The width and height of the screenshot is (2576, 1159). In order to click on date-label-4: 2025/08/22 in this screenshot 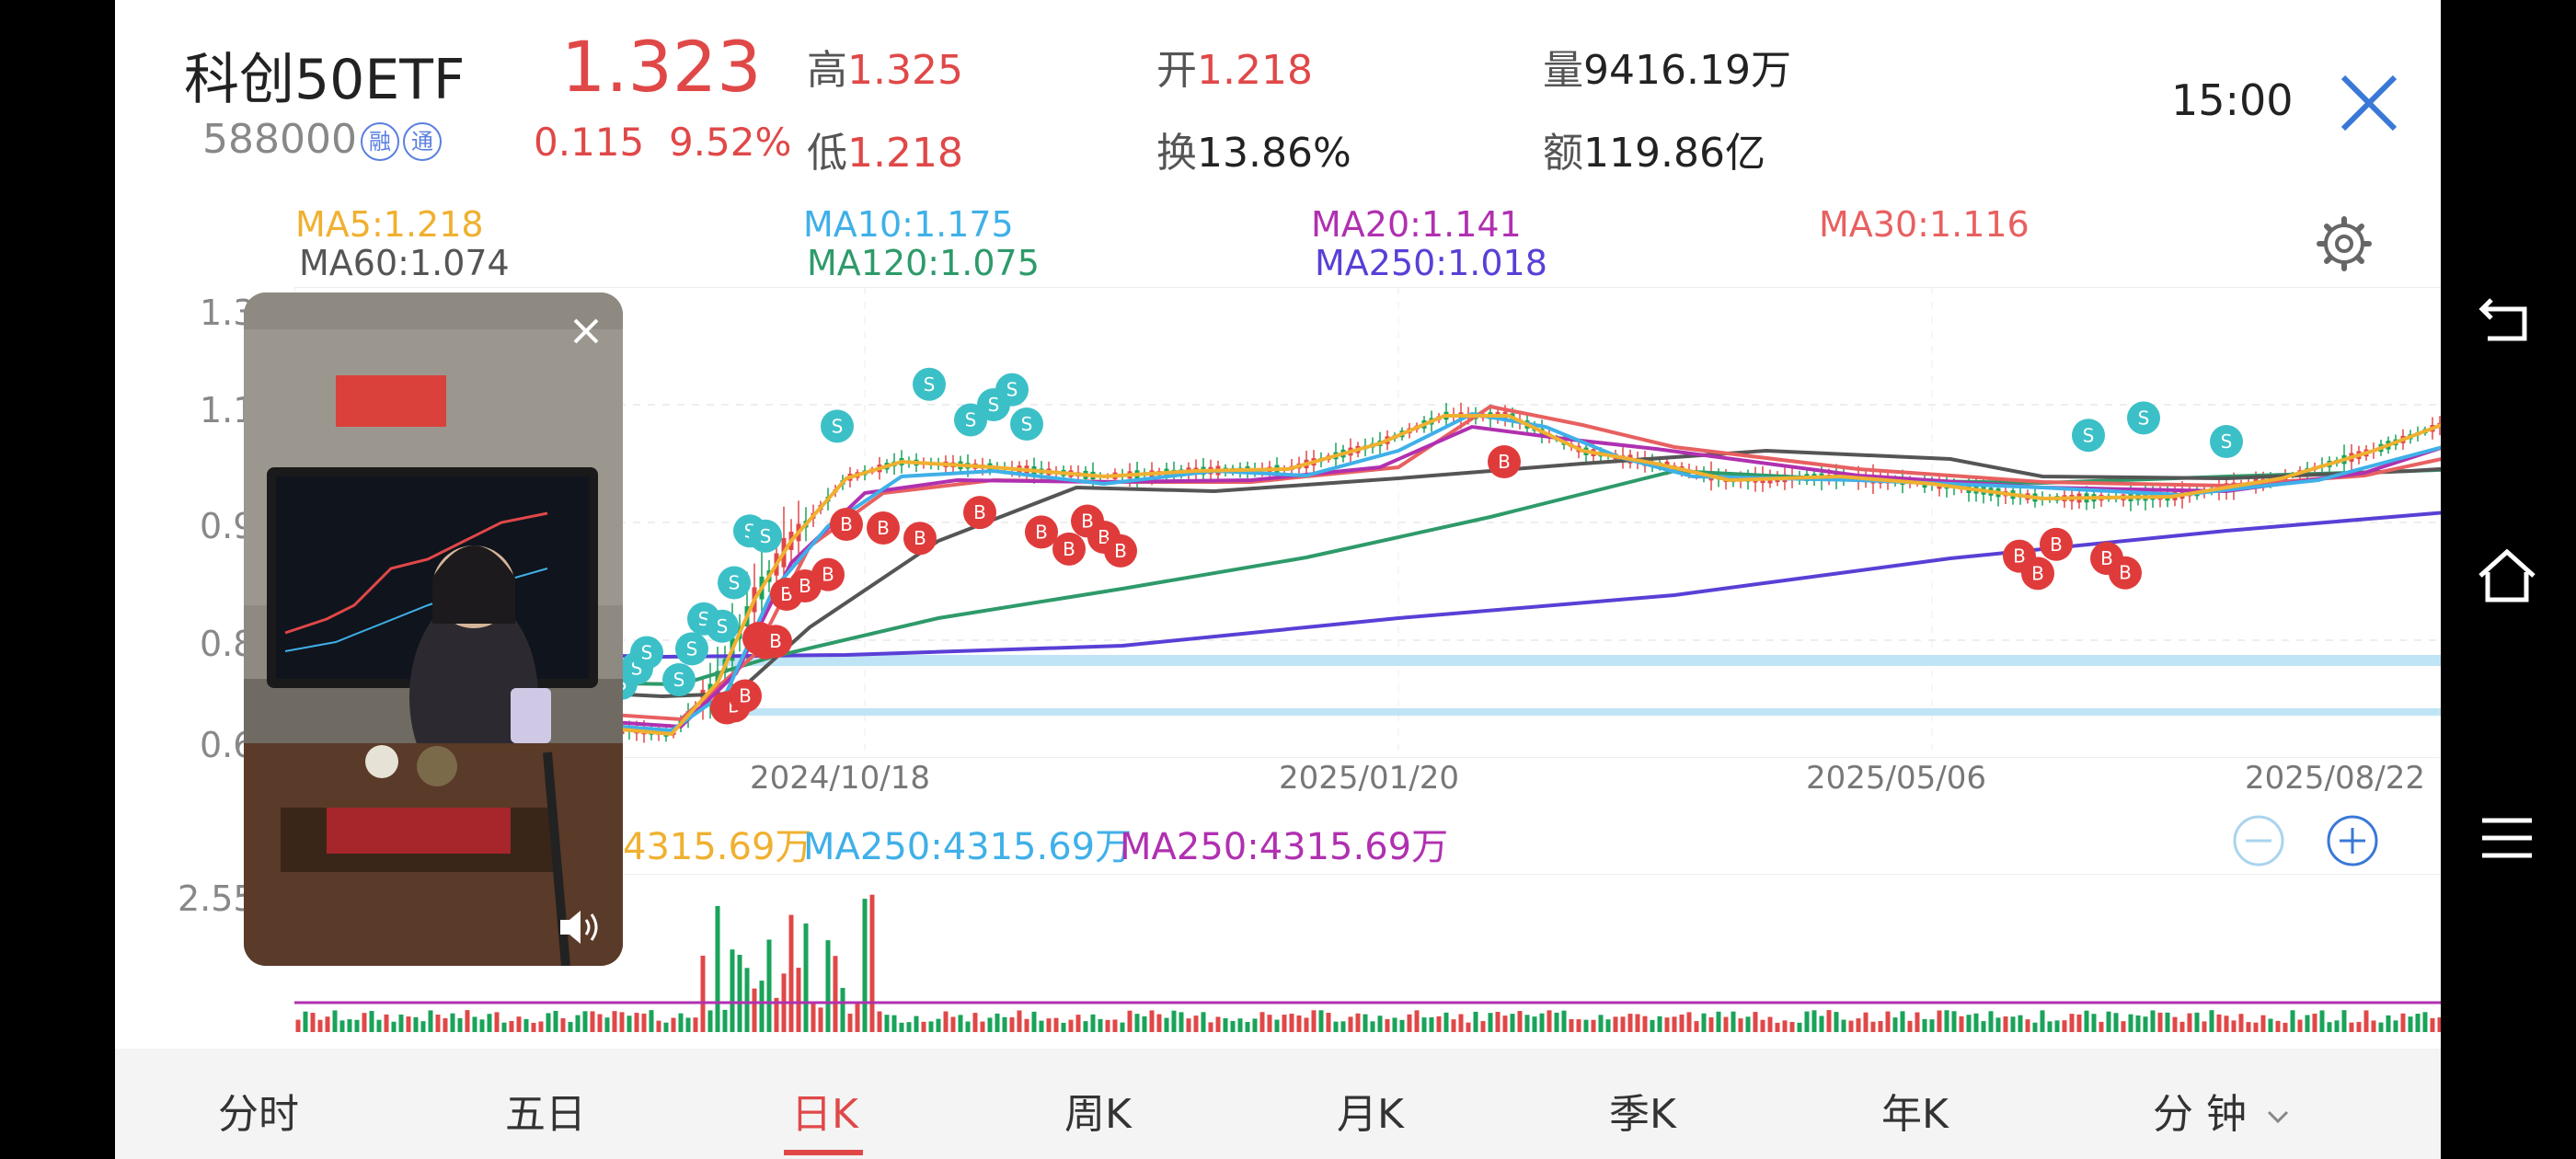, I will do `click(2335, 778)`.